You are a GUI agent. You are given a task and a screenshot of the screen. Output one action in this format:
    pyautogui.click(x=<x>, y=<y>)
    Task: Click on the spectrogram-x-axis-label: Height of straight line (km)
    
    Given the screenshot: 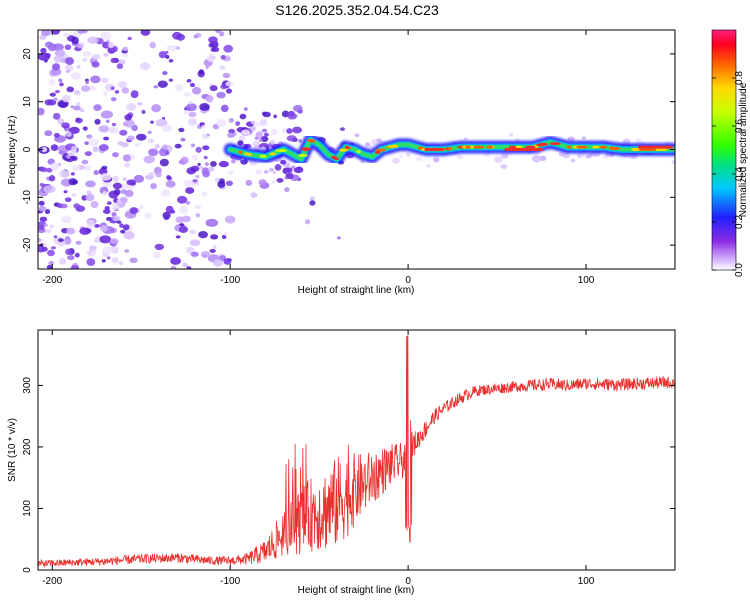 What is the action you would take?
    pyautogui.click(x=356, y=290)
    